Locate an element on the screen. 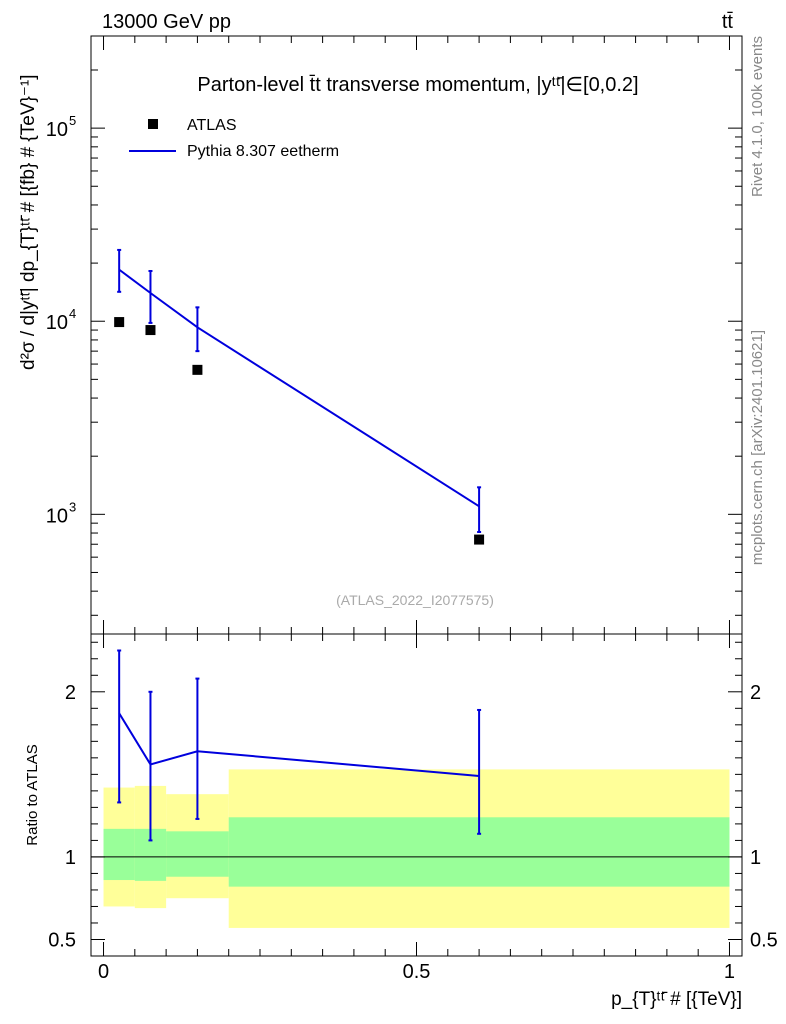 The image size is (786, 1024). ratio-y-tick-label: 2 is located at coordinates (70, 693).